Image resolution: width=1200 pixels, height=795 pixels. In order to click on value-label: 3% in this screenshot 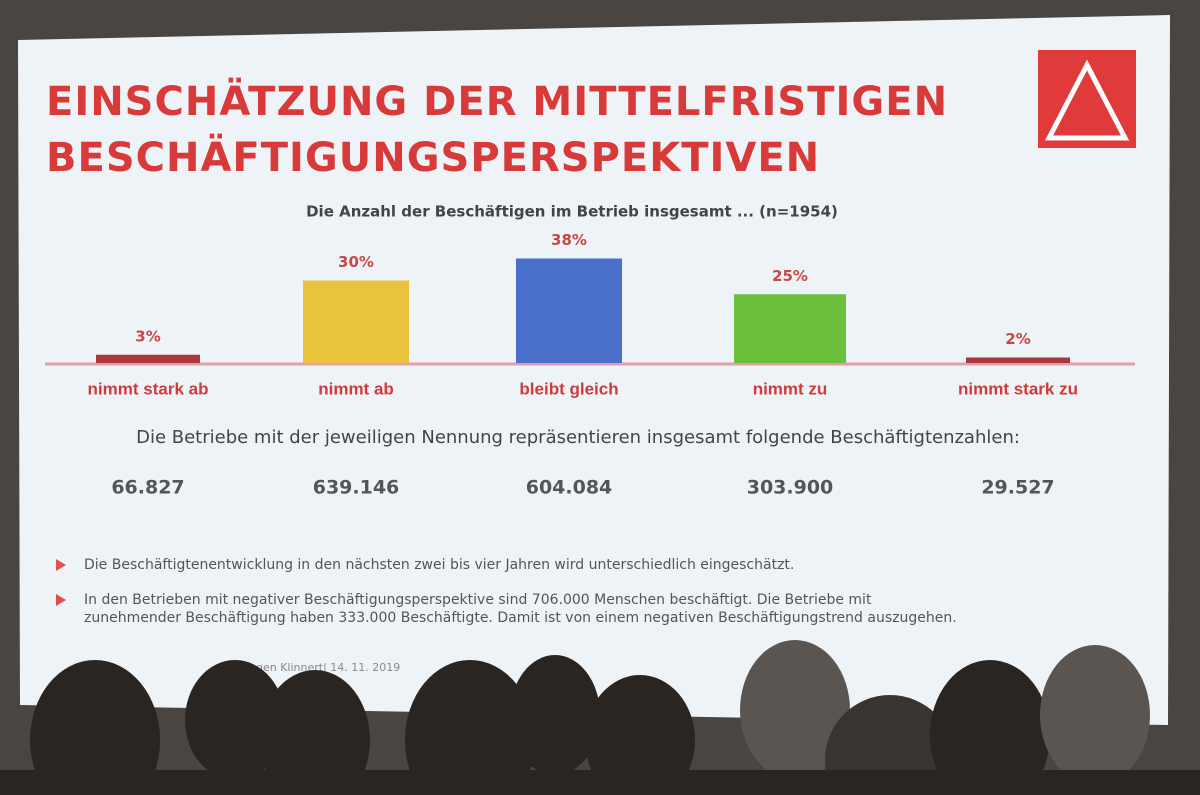, I will do `click(147, 336)`.